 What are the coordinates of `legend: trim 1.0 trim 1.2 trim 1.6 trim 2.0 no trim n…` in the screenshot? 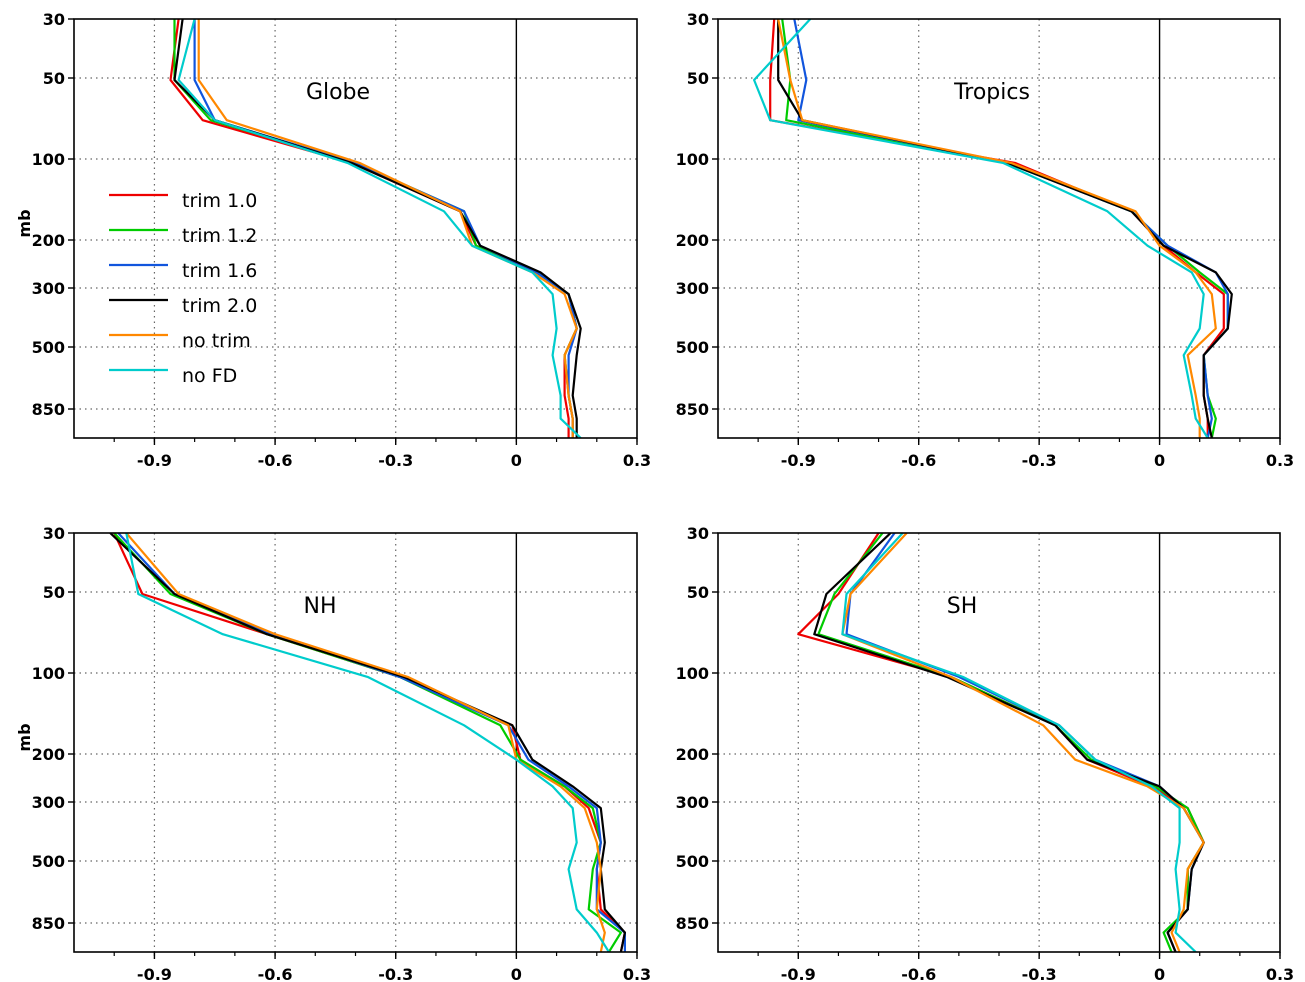 It's located at (183, 288).